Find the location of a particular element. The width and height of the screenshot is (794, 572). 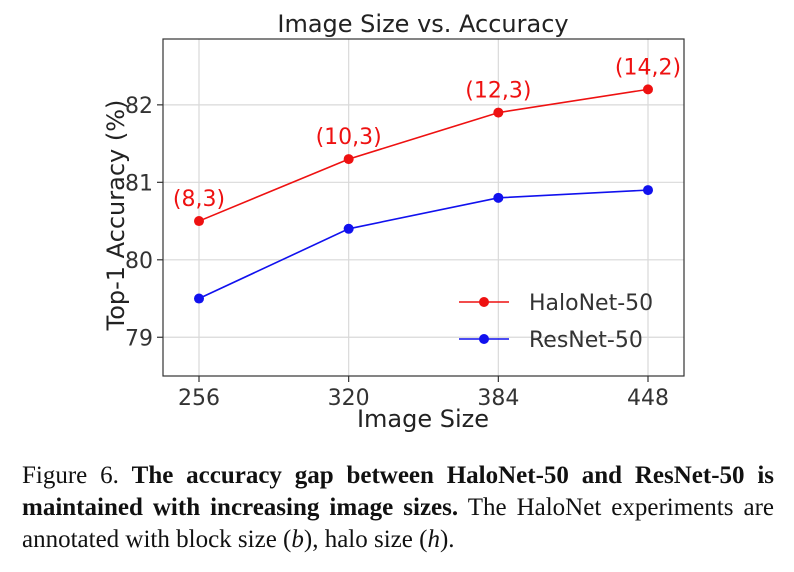

legend-label-resnet-50: ResNet-50 is located at coordinates (586, 340).